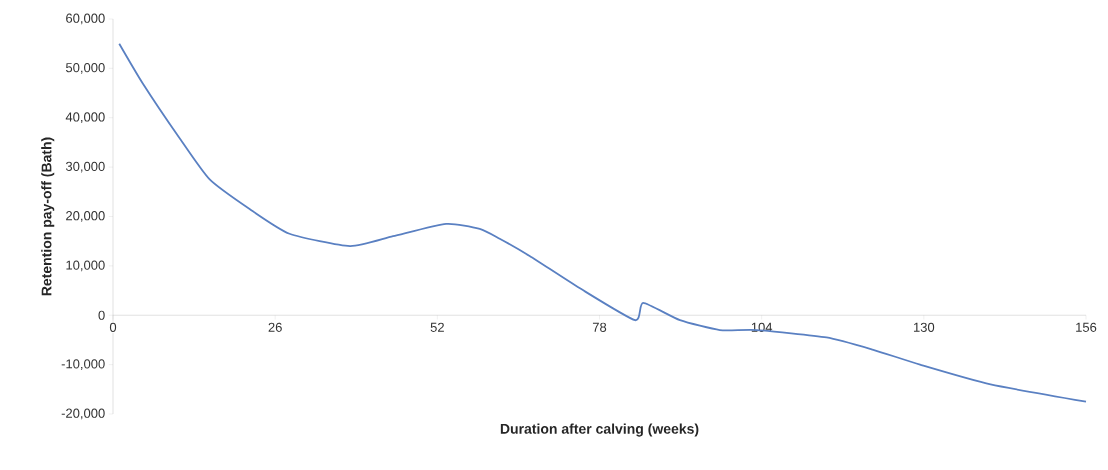 The height and width of the screenshot is (470, 1108). Describe the element at coordinates (275, 327) in the screenshot. I see `x-tick-label: 26` at that location.